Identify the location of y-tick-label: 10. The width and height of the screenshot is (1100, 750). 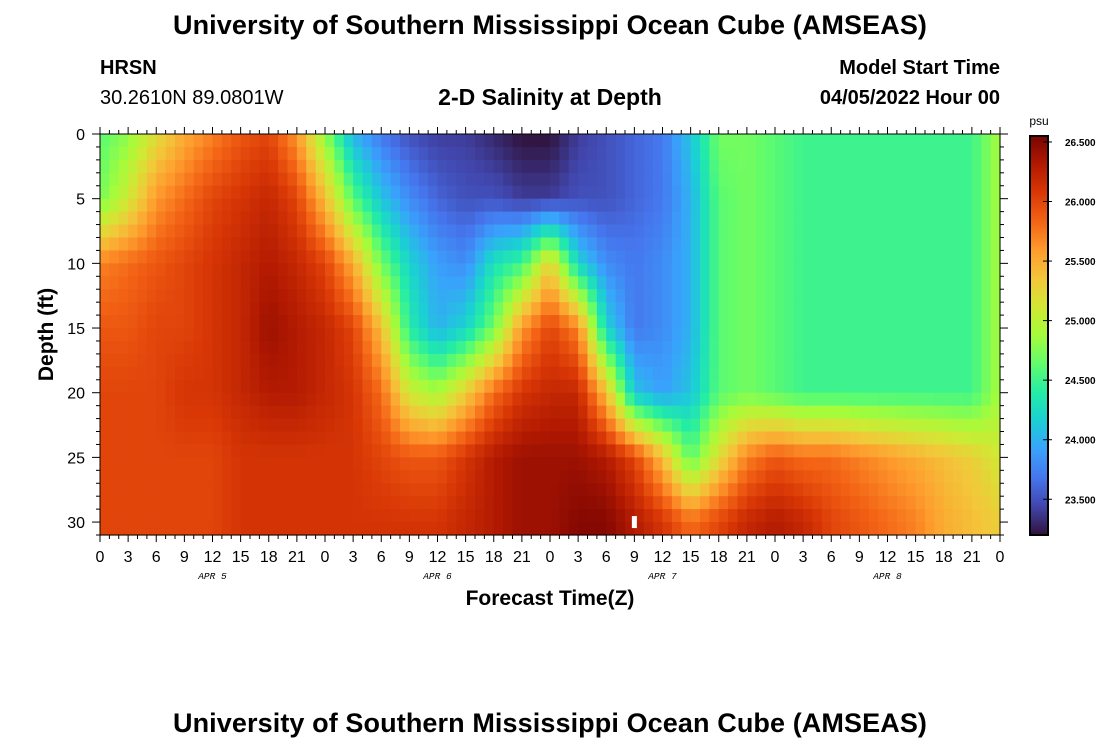
(76, 264).